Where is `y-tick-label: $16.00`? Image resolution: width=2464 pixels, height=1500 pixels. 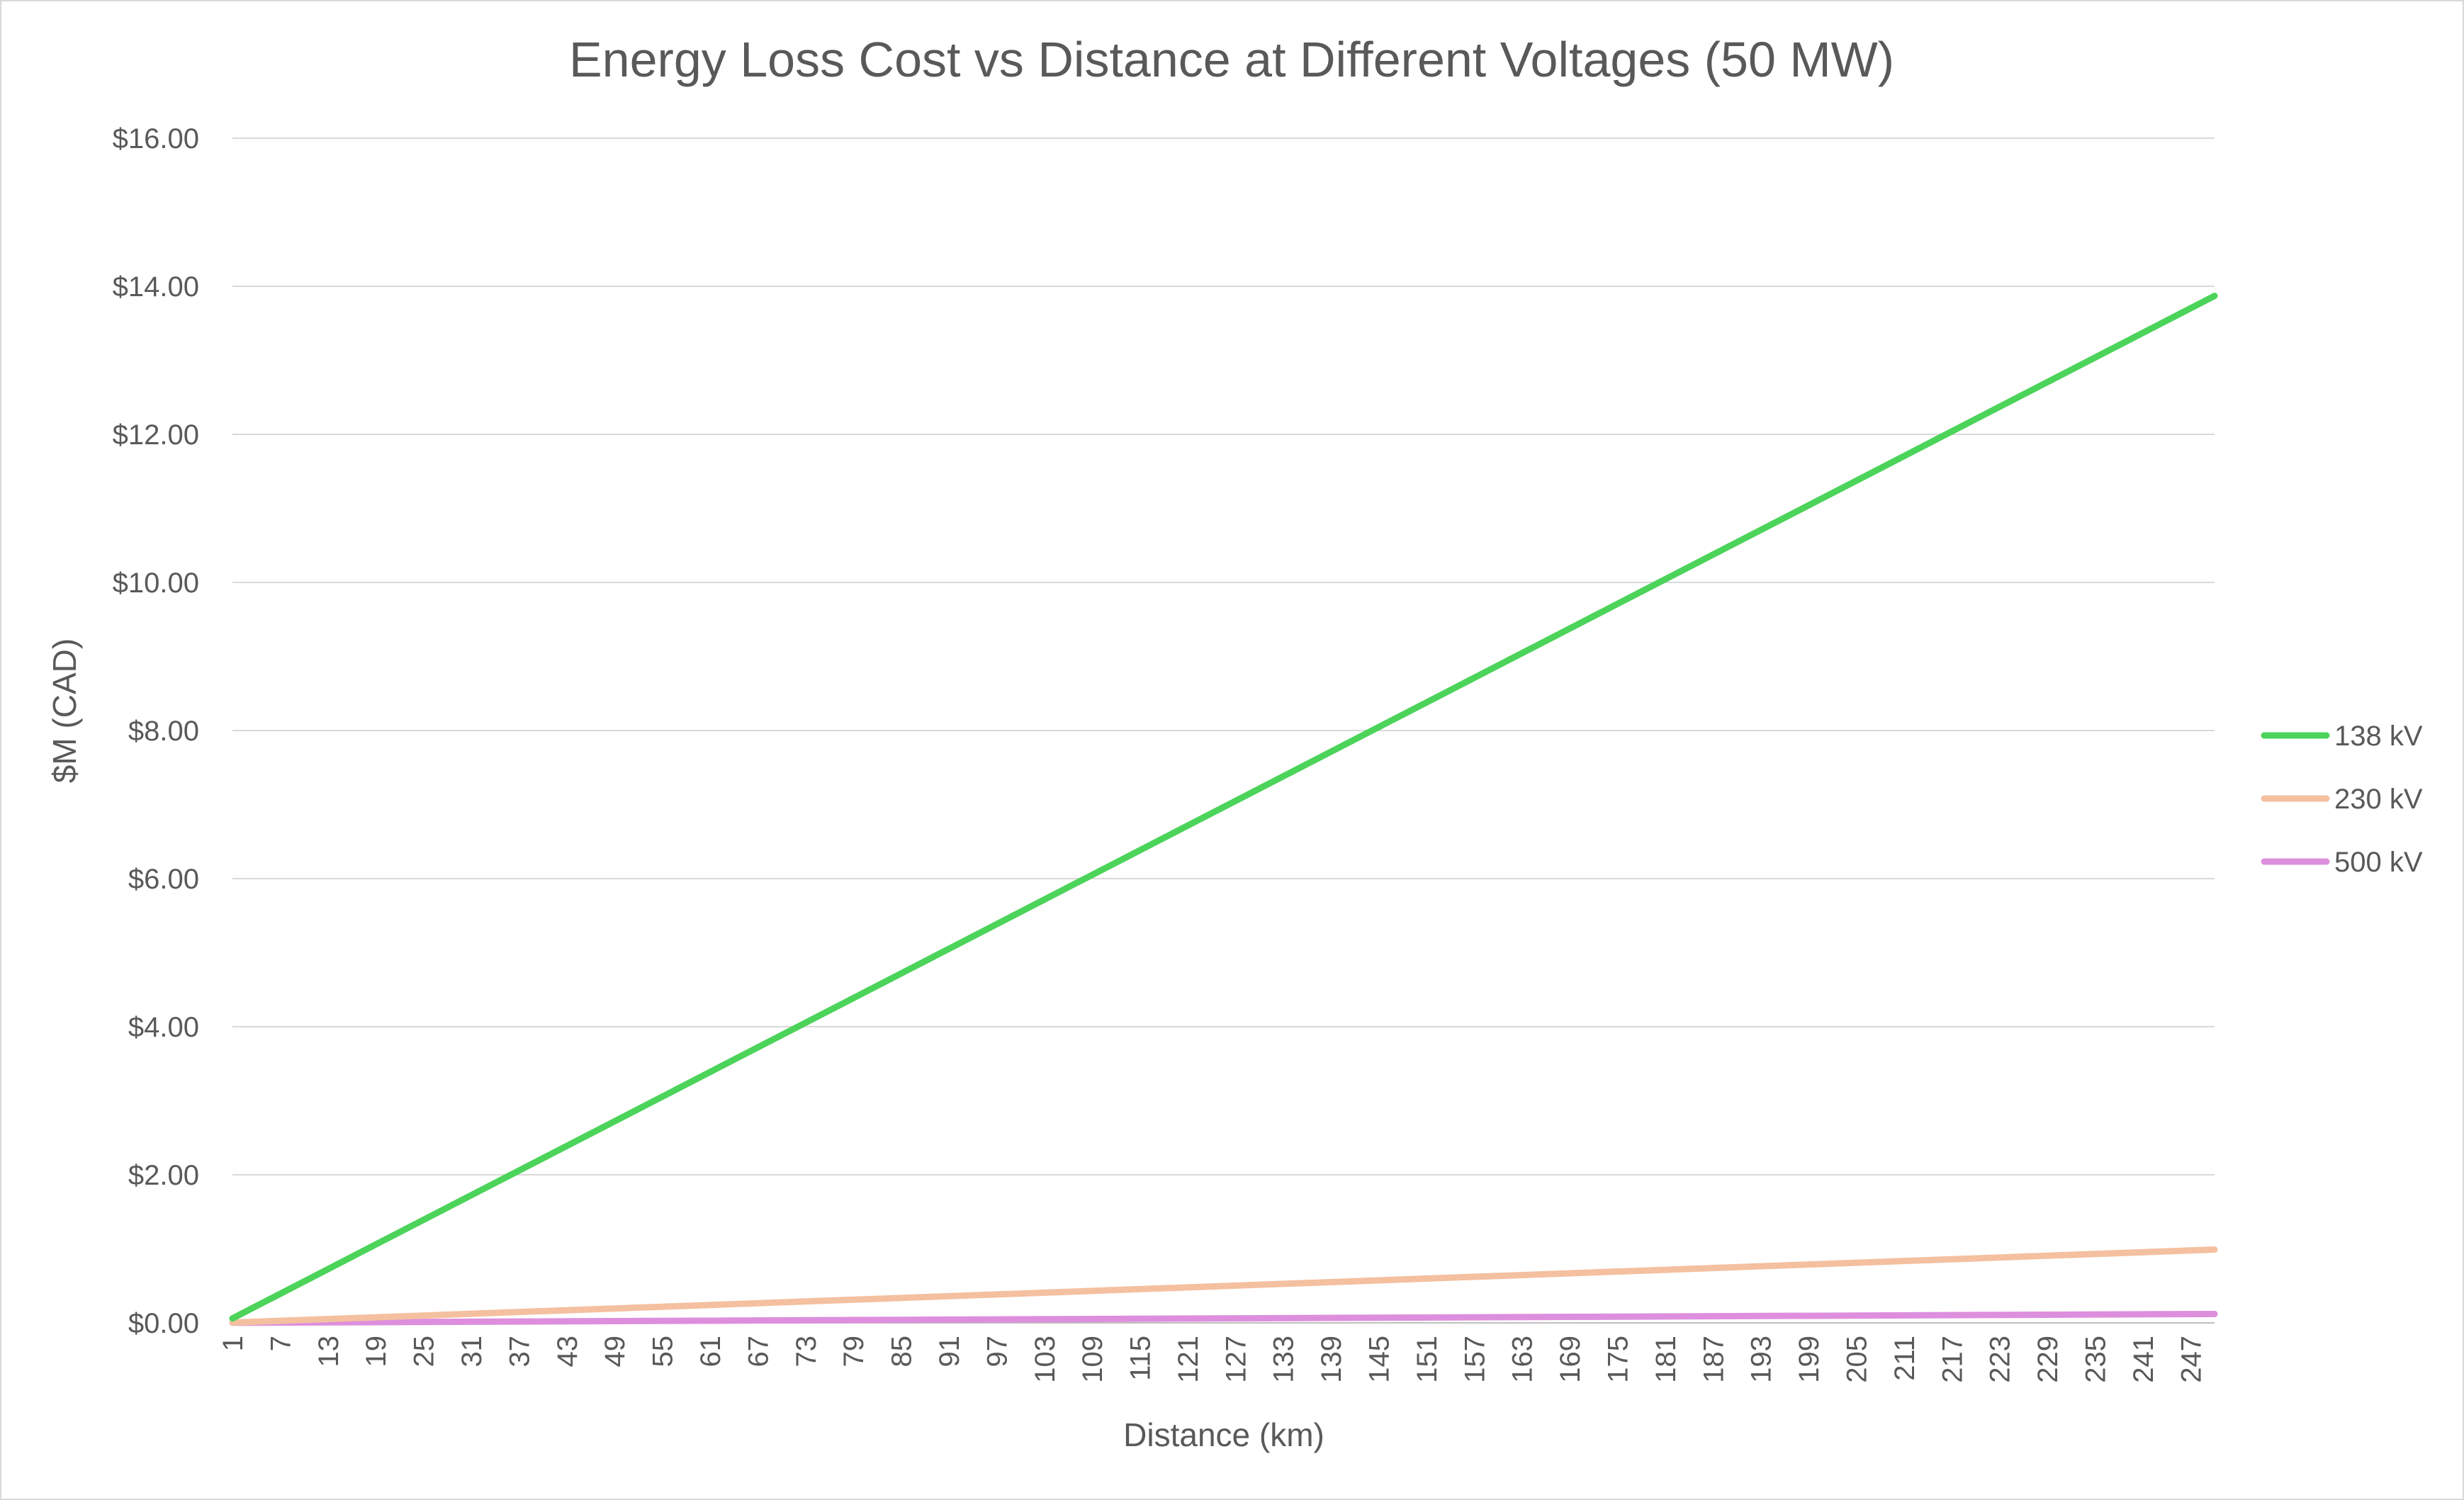
y-tick-label: $16.00 is located at coordinates (156, 138).